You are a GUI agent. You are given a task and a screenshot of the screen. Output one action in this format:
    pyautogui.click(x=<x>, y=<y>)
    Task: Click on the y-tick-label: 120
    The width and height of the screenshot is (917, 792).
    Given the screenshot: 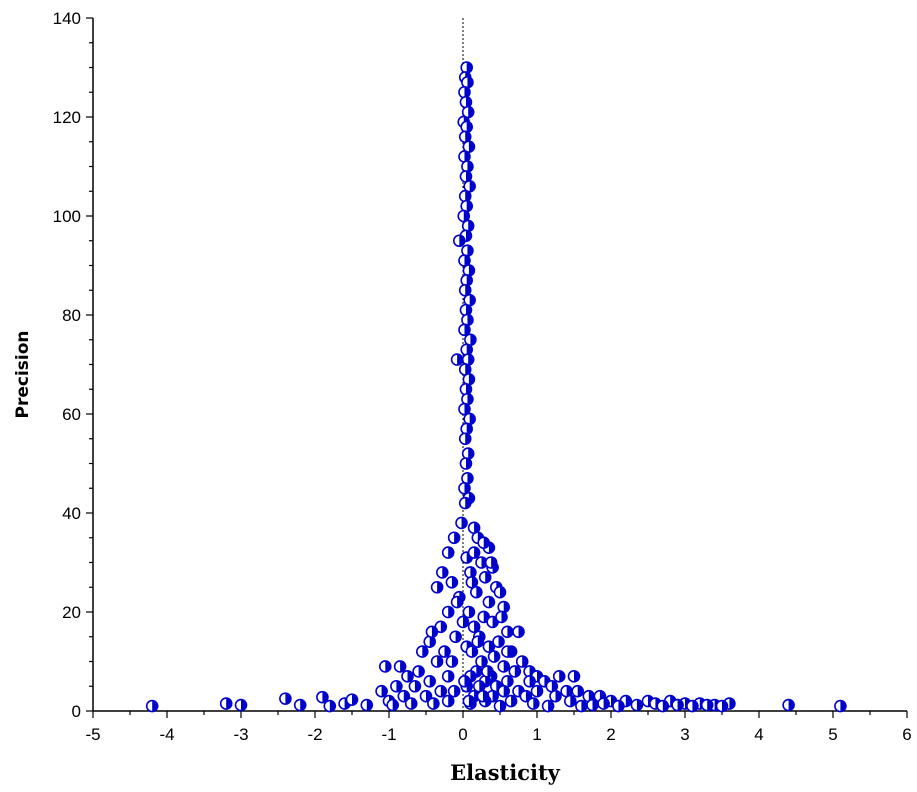 What is the action you would take?
    pyautogui.click(x=67, y=117)
    